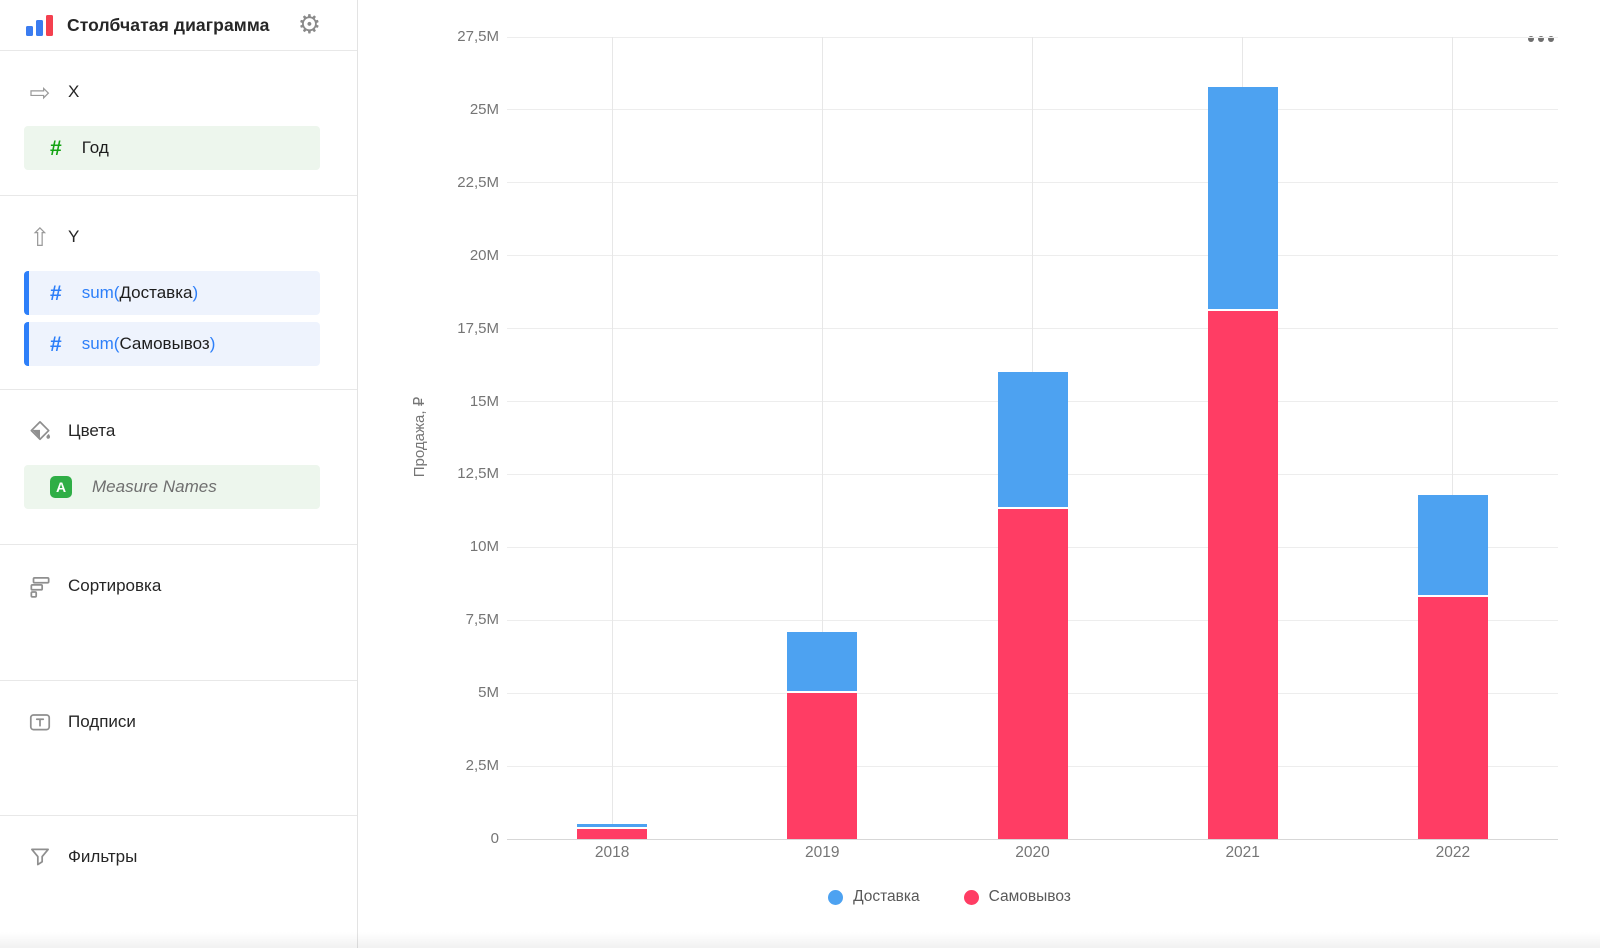 Image resolution: width=1600 pixels, height=948 pixels. I want to click on bar-segment-Самовывоз-2022, so click(1452, 717).